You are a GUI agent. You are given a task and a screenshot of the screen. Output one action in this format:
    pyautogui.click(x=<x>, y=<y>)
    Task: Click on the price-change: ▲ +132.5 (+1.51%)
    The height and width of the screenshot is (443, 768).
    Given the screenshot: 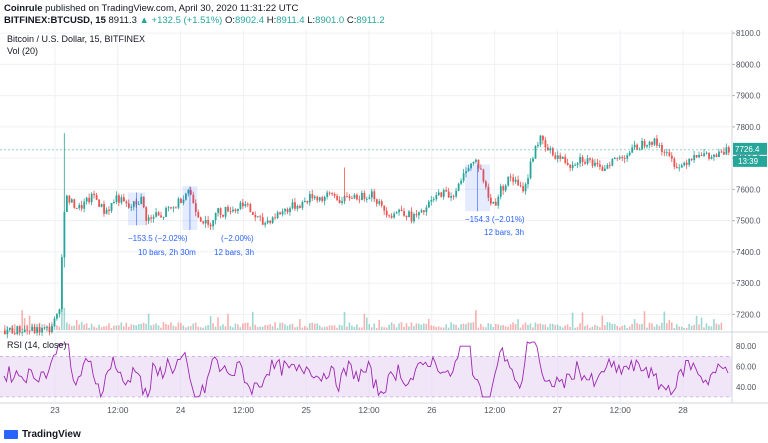 What is the action you would take?
    pyautogui.click(x=181, y=20)
    